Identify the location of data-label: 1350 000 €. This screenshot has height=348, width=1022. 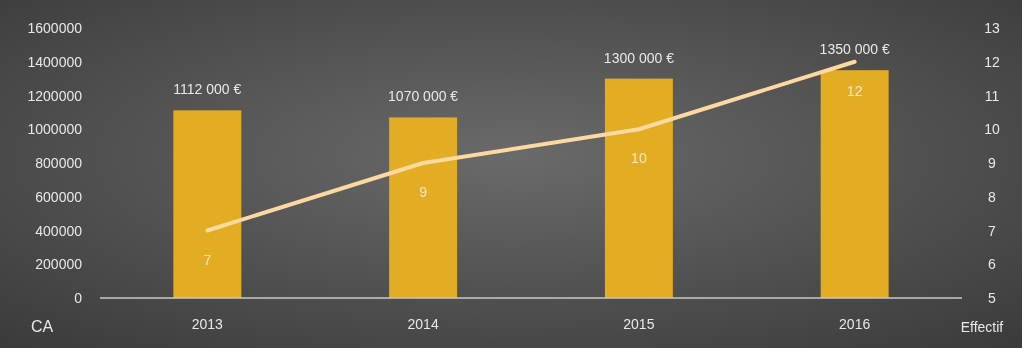
(854, 49).